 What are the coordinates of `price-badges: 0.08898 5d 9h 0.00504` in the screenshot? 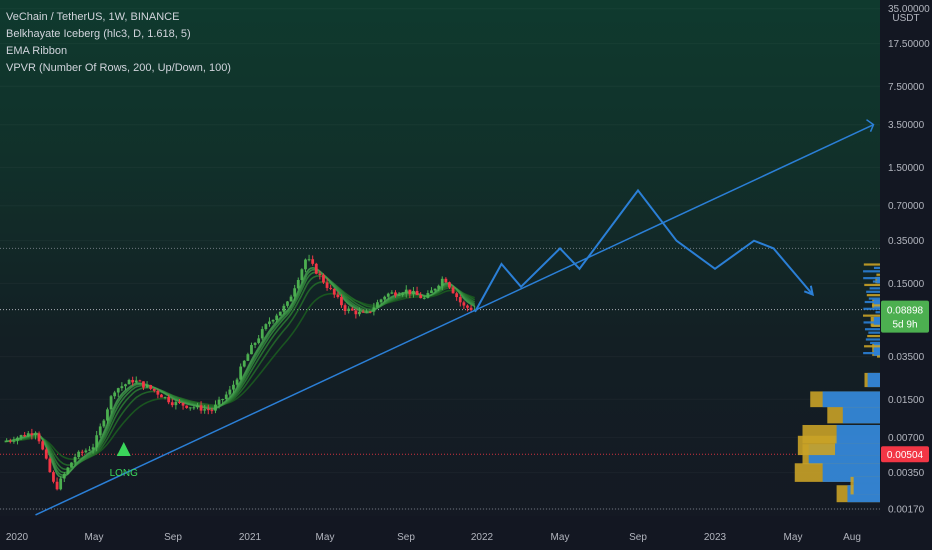 It's located at (905, 381).